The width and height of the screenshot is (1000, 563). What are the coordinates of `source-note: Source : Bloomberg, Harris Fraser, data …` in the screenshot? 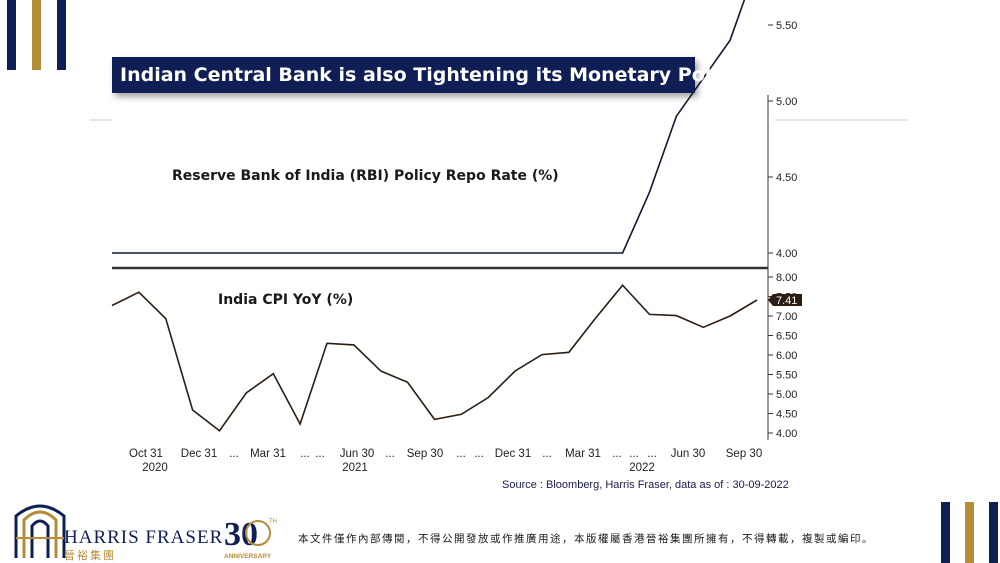 It's located at (645, 485).